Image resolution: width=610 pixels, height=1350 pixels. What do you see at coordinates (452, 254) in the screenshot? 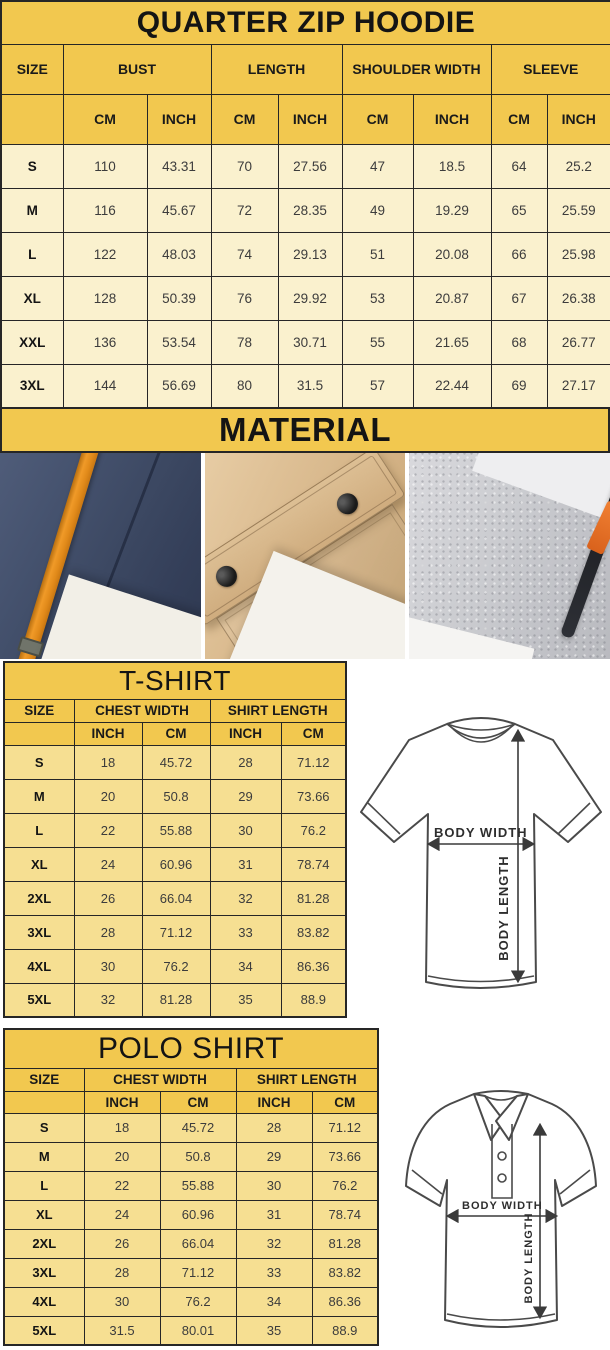
I see `value-cell: 20.08` at bounding box center [452, 254].